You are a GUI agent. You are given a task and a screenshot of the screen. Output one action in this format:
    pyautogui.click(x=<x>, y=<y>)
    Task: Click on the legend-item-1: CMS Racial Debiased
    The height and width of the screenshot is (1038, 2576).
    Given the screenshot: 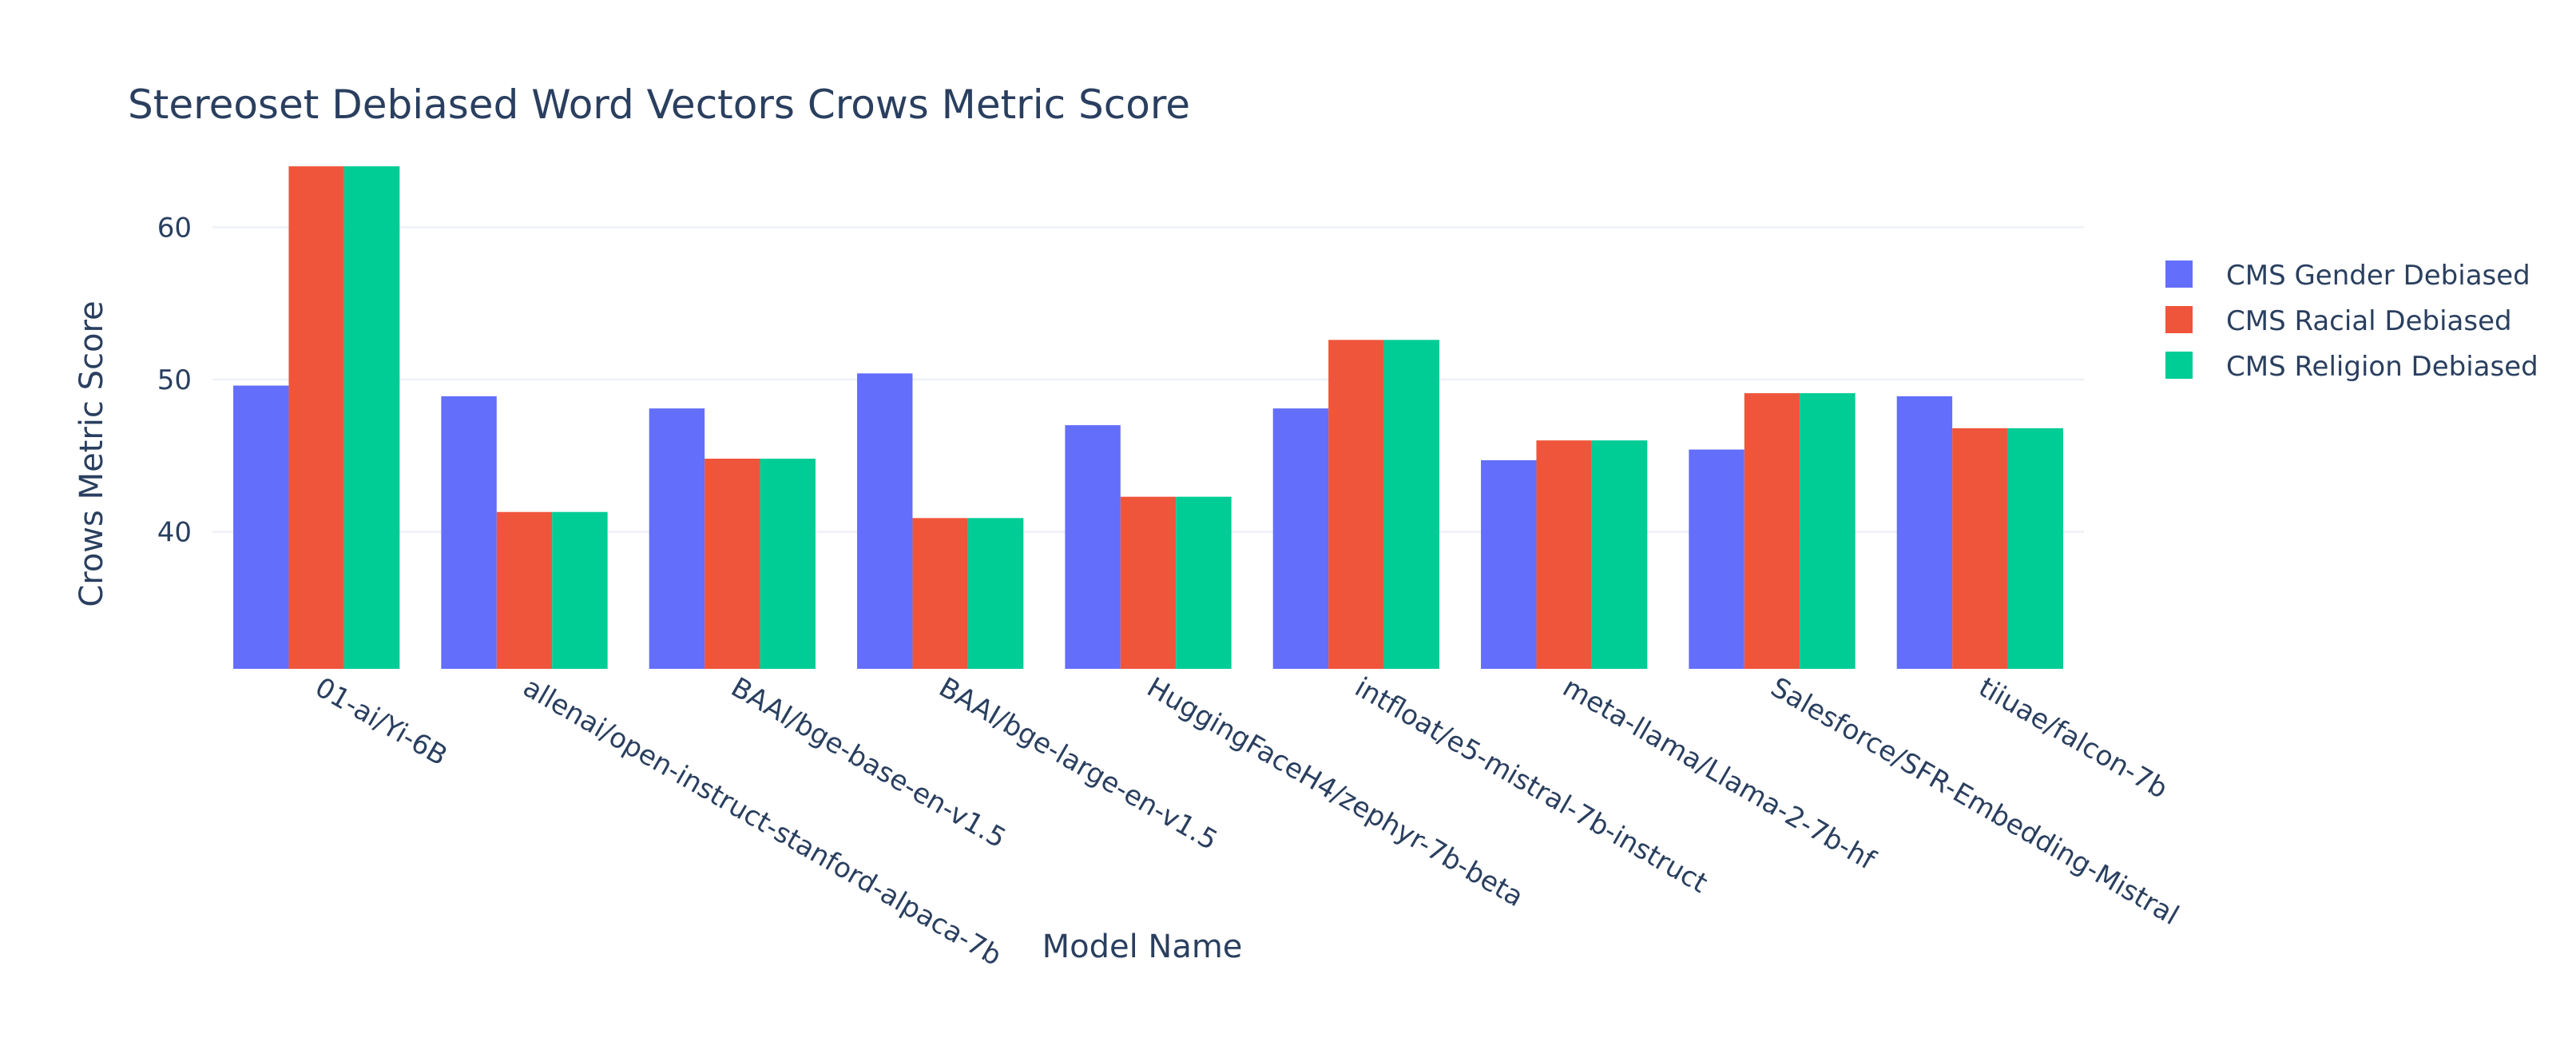 What is the action you would take?
    pyautogui.click(x=2338, y=321)
    